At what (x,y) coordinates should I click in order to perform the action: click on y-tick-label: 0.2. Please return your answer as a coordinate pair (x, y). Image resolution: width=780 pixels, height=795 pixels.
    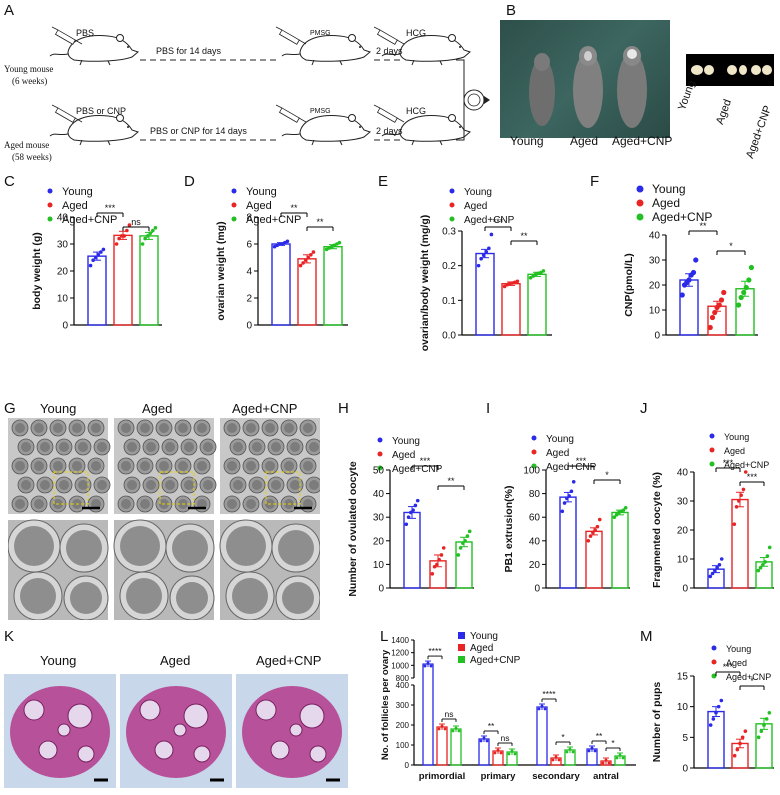
    Looking at the image, I should click on (449, 266).